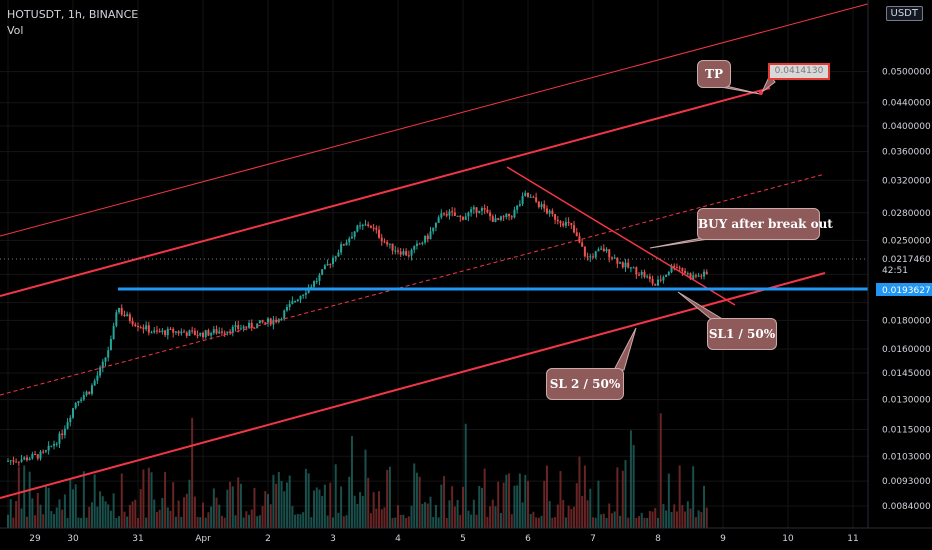 This screenshot has width=932, height=550. What do you see at coordinates (904, 265) in the screenshot?
I see `last-price-tag` at bounding box center [904, 265].